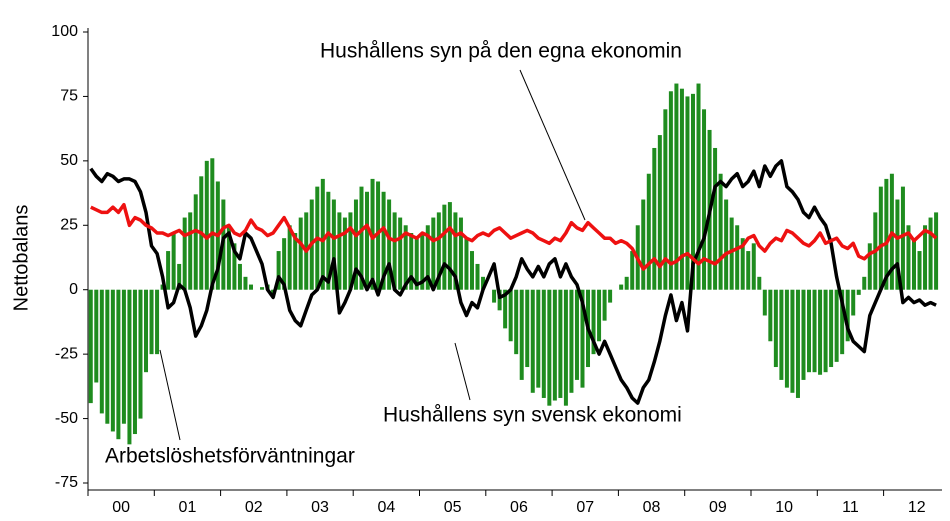 The height and width of the screenshot is (521, 950). Describe the element at coordinates (66, 353) in the screenshot. I see `y-tick-label: -25` at that location.